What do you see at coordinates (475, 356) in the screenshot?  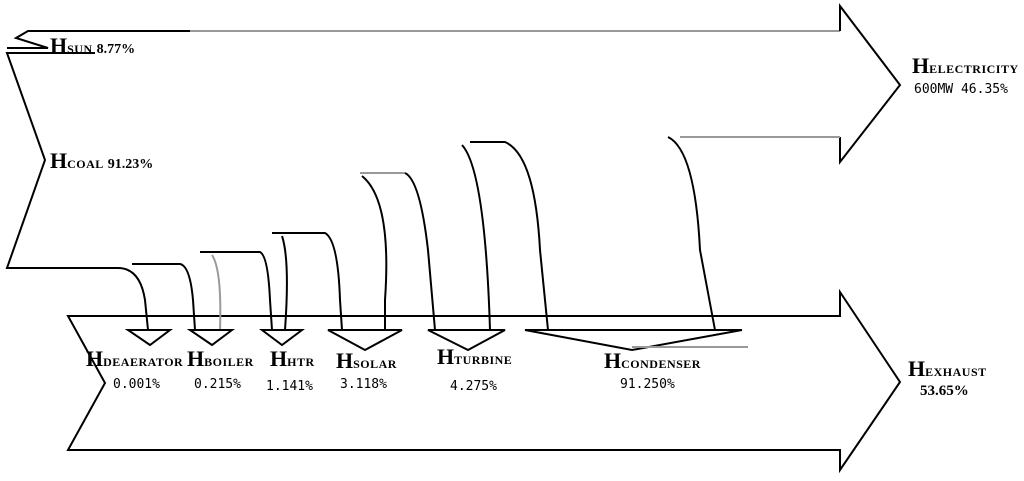 I see `turbine-label: HTURBINE` at bounding box center [475, 356].